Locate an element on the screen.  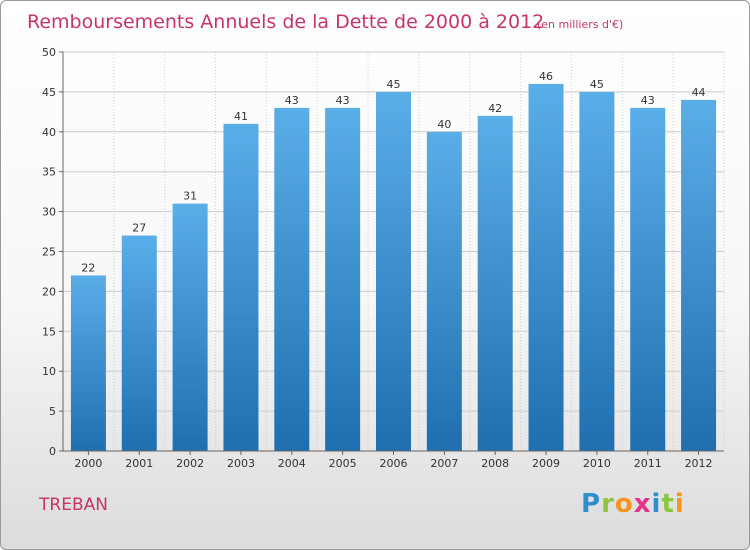
x-tick-label: 2007 is located at coordinates (444, 463).